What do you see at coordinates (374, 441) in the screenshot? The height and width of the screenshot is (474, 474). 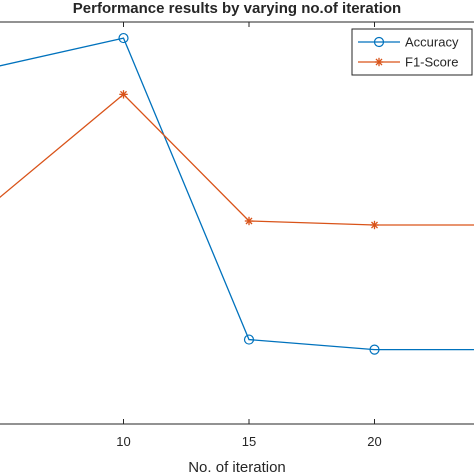 I see `x-tick-label: 20` at bounding box center [374, 441].